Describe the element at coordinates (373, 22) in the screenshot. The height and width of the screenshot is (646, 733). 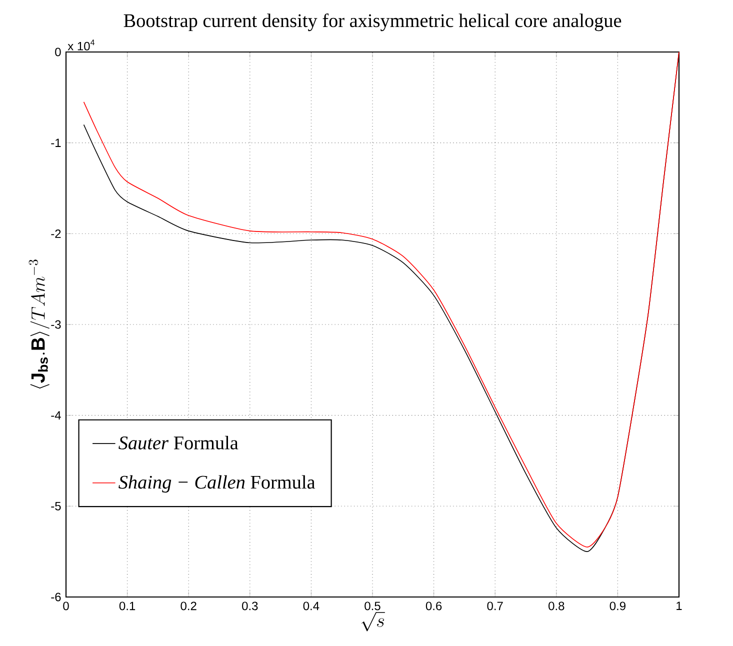
I see `chart-title: Bootstrap current density for axisymmetric helical core analogue` at that location.